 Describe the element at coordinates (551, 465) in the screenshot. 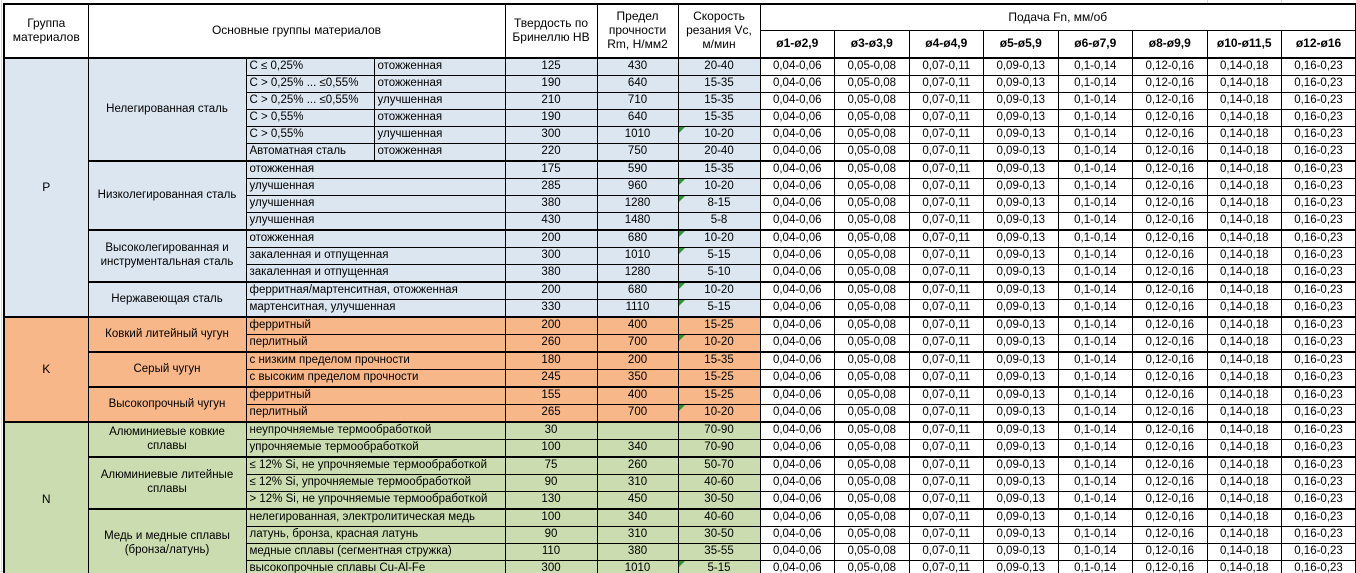

I see `hb-cell: 75` at that location.